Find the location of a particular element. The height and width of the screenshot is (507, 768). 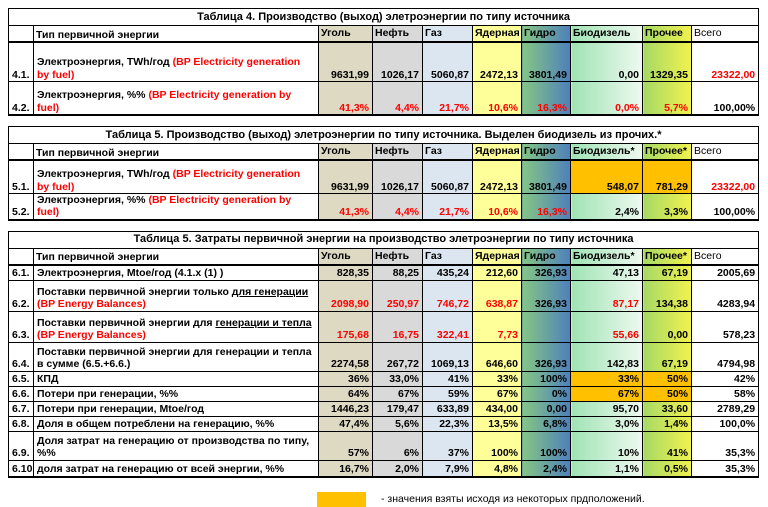

cell-5.2-other: 3,3% is located at coordinates (667, 206).